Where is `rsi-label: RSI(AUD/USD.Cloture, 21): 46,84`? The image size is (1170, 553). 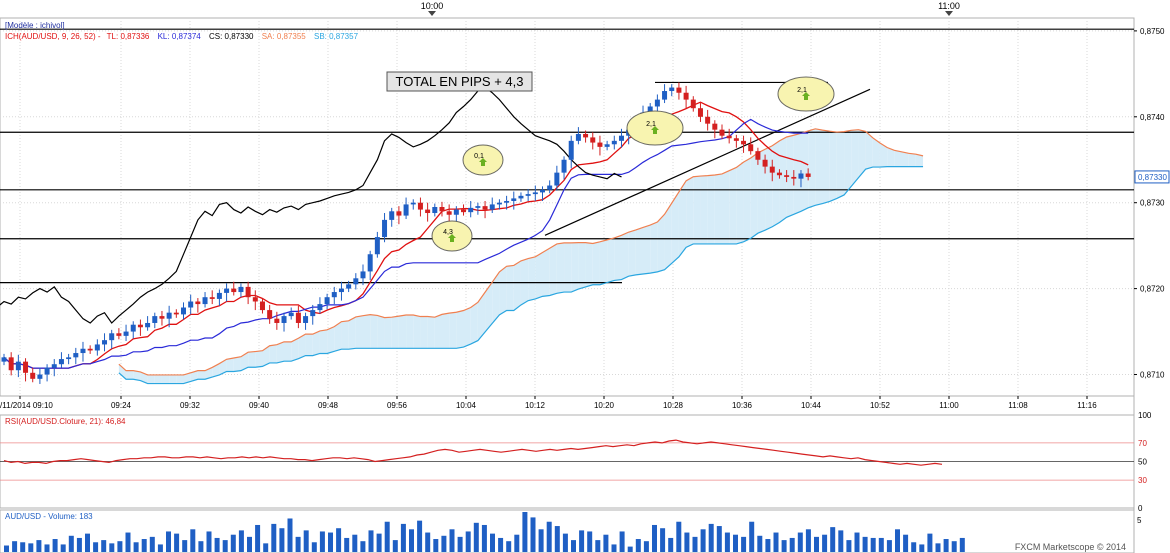 rsi-label: RSI(AUD/USD.Cloture, 21): 46,84 is located at coordinates (65, 421).